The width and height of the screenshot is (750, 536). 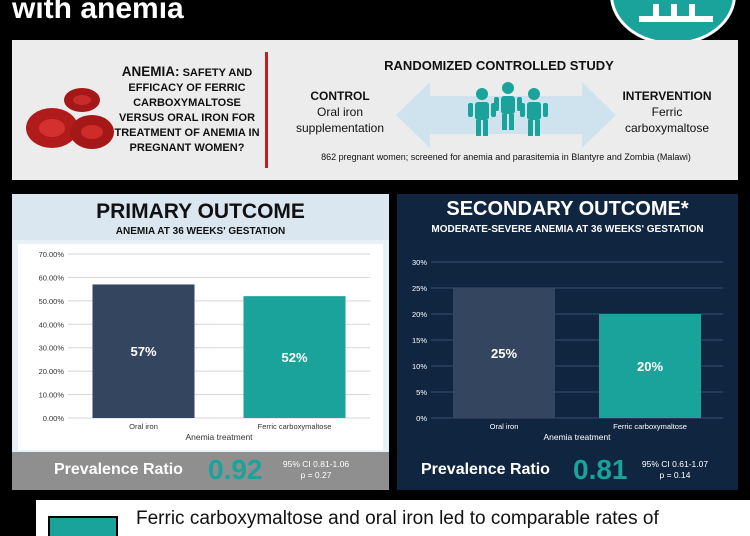 What do you see at coordinates (295, 426) in the screenshot?
I see `primary-x-tick-label: Ferric carboxymaltose` at bounding box center [295, 426].